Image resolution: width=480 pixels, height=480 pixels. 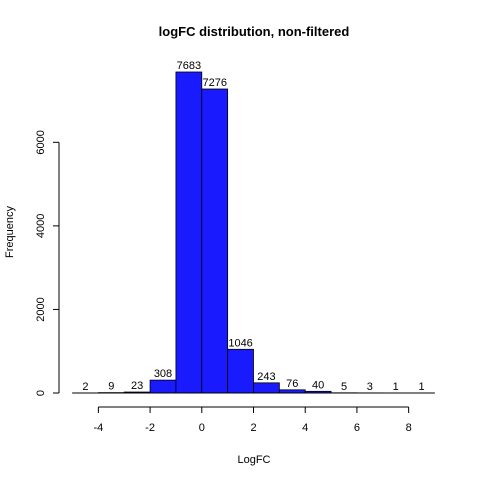 I want to click on bar-count-label: 3, so click(x=370, y=387).